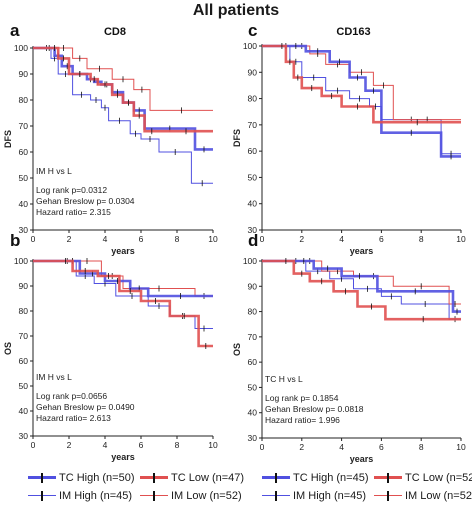  Describe the element at coordinates (85, 201) in the screenshot. I see `stats-annotation-line: Gehan Breslow p= 0.0304` at that location.